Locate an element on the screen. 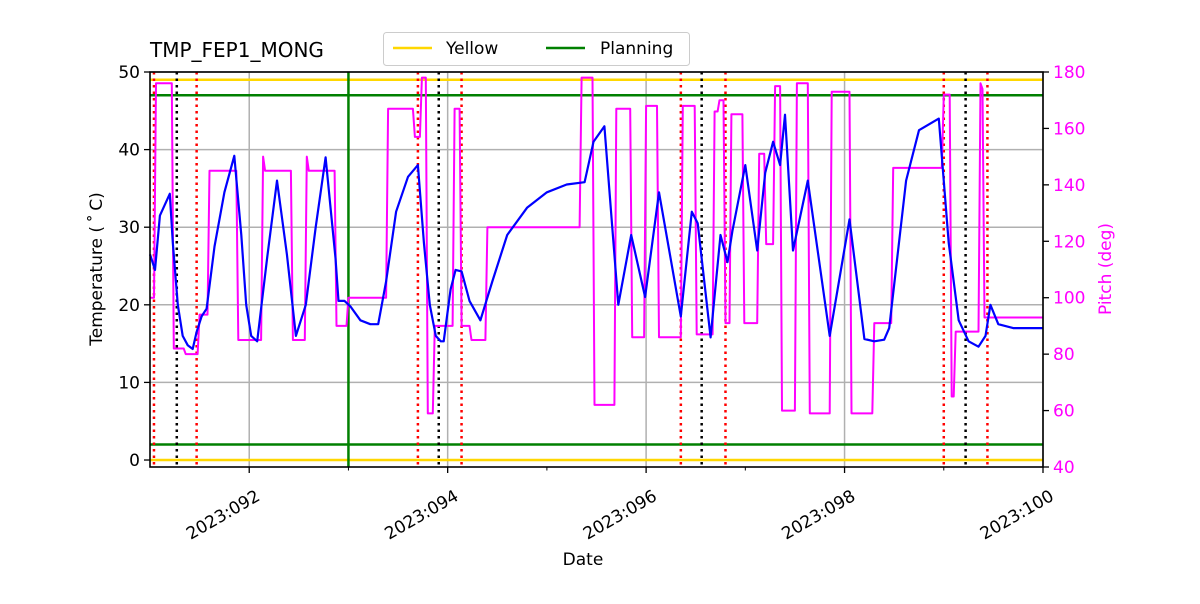 This screenshot has width=1200, height=604. y2-tick-label: 180 is located at coordinates (1069, 73).